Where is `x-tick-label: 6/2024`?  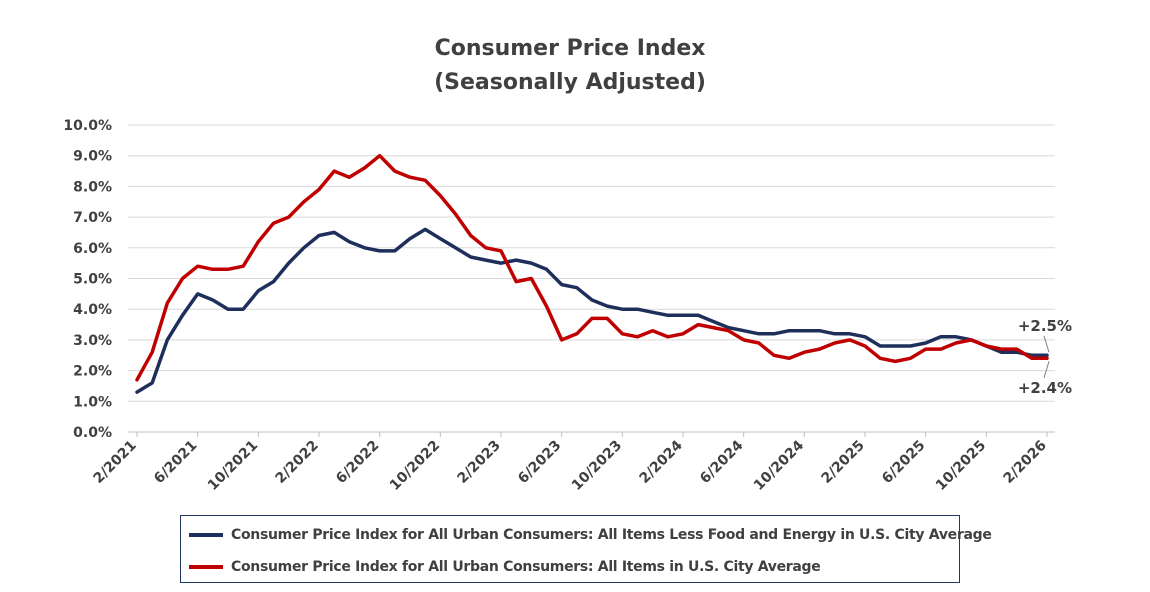 x-tick-label: 6/2024 is located at coordinates (722, 462).